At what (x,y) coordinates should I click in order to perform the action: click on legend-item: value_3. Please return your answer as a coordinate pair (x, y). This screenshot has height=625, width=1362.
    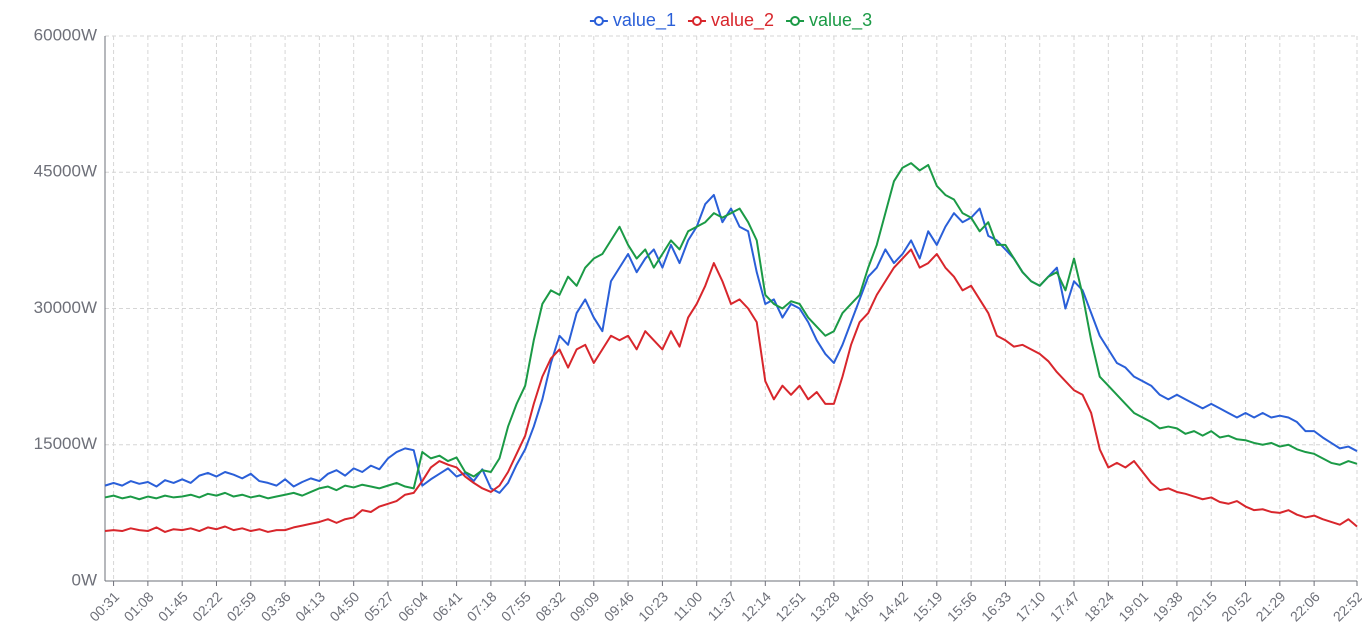
    Looking at the image, I should click on (829, 20).